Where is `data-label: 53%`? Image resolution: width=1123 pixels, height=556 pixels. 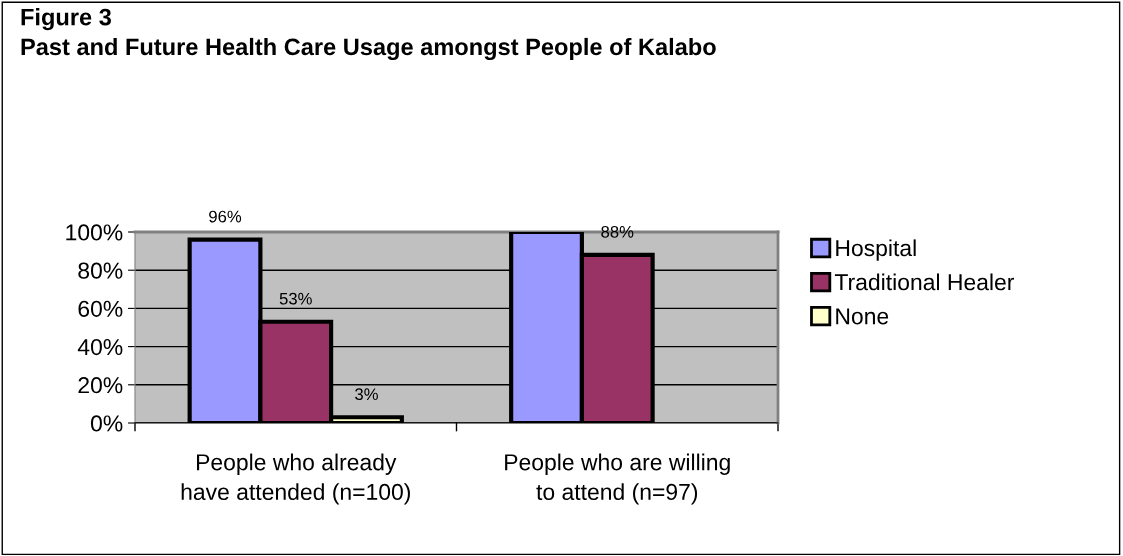 data-label: 53% is located at coordinates (295, 298).